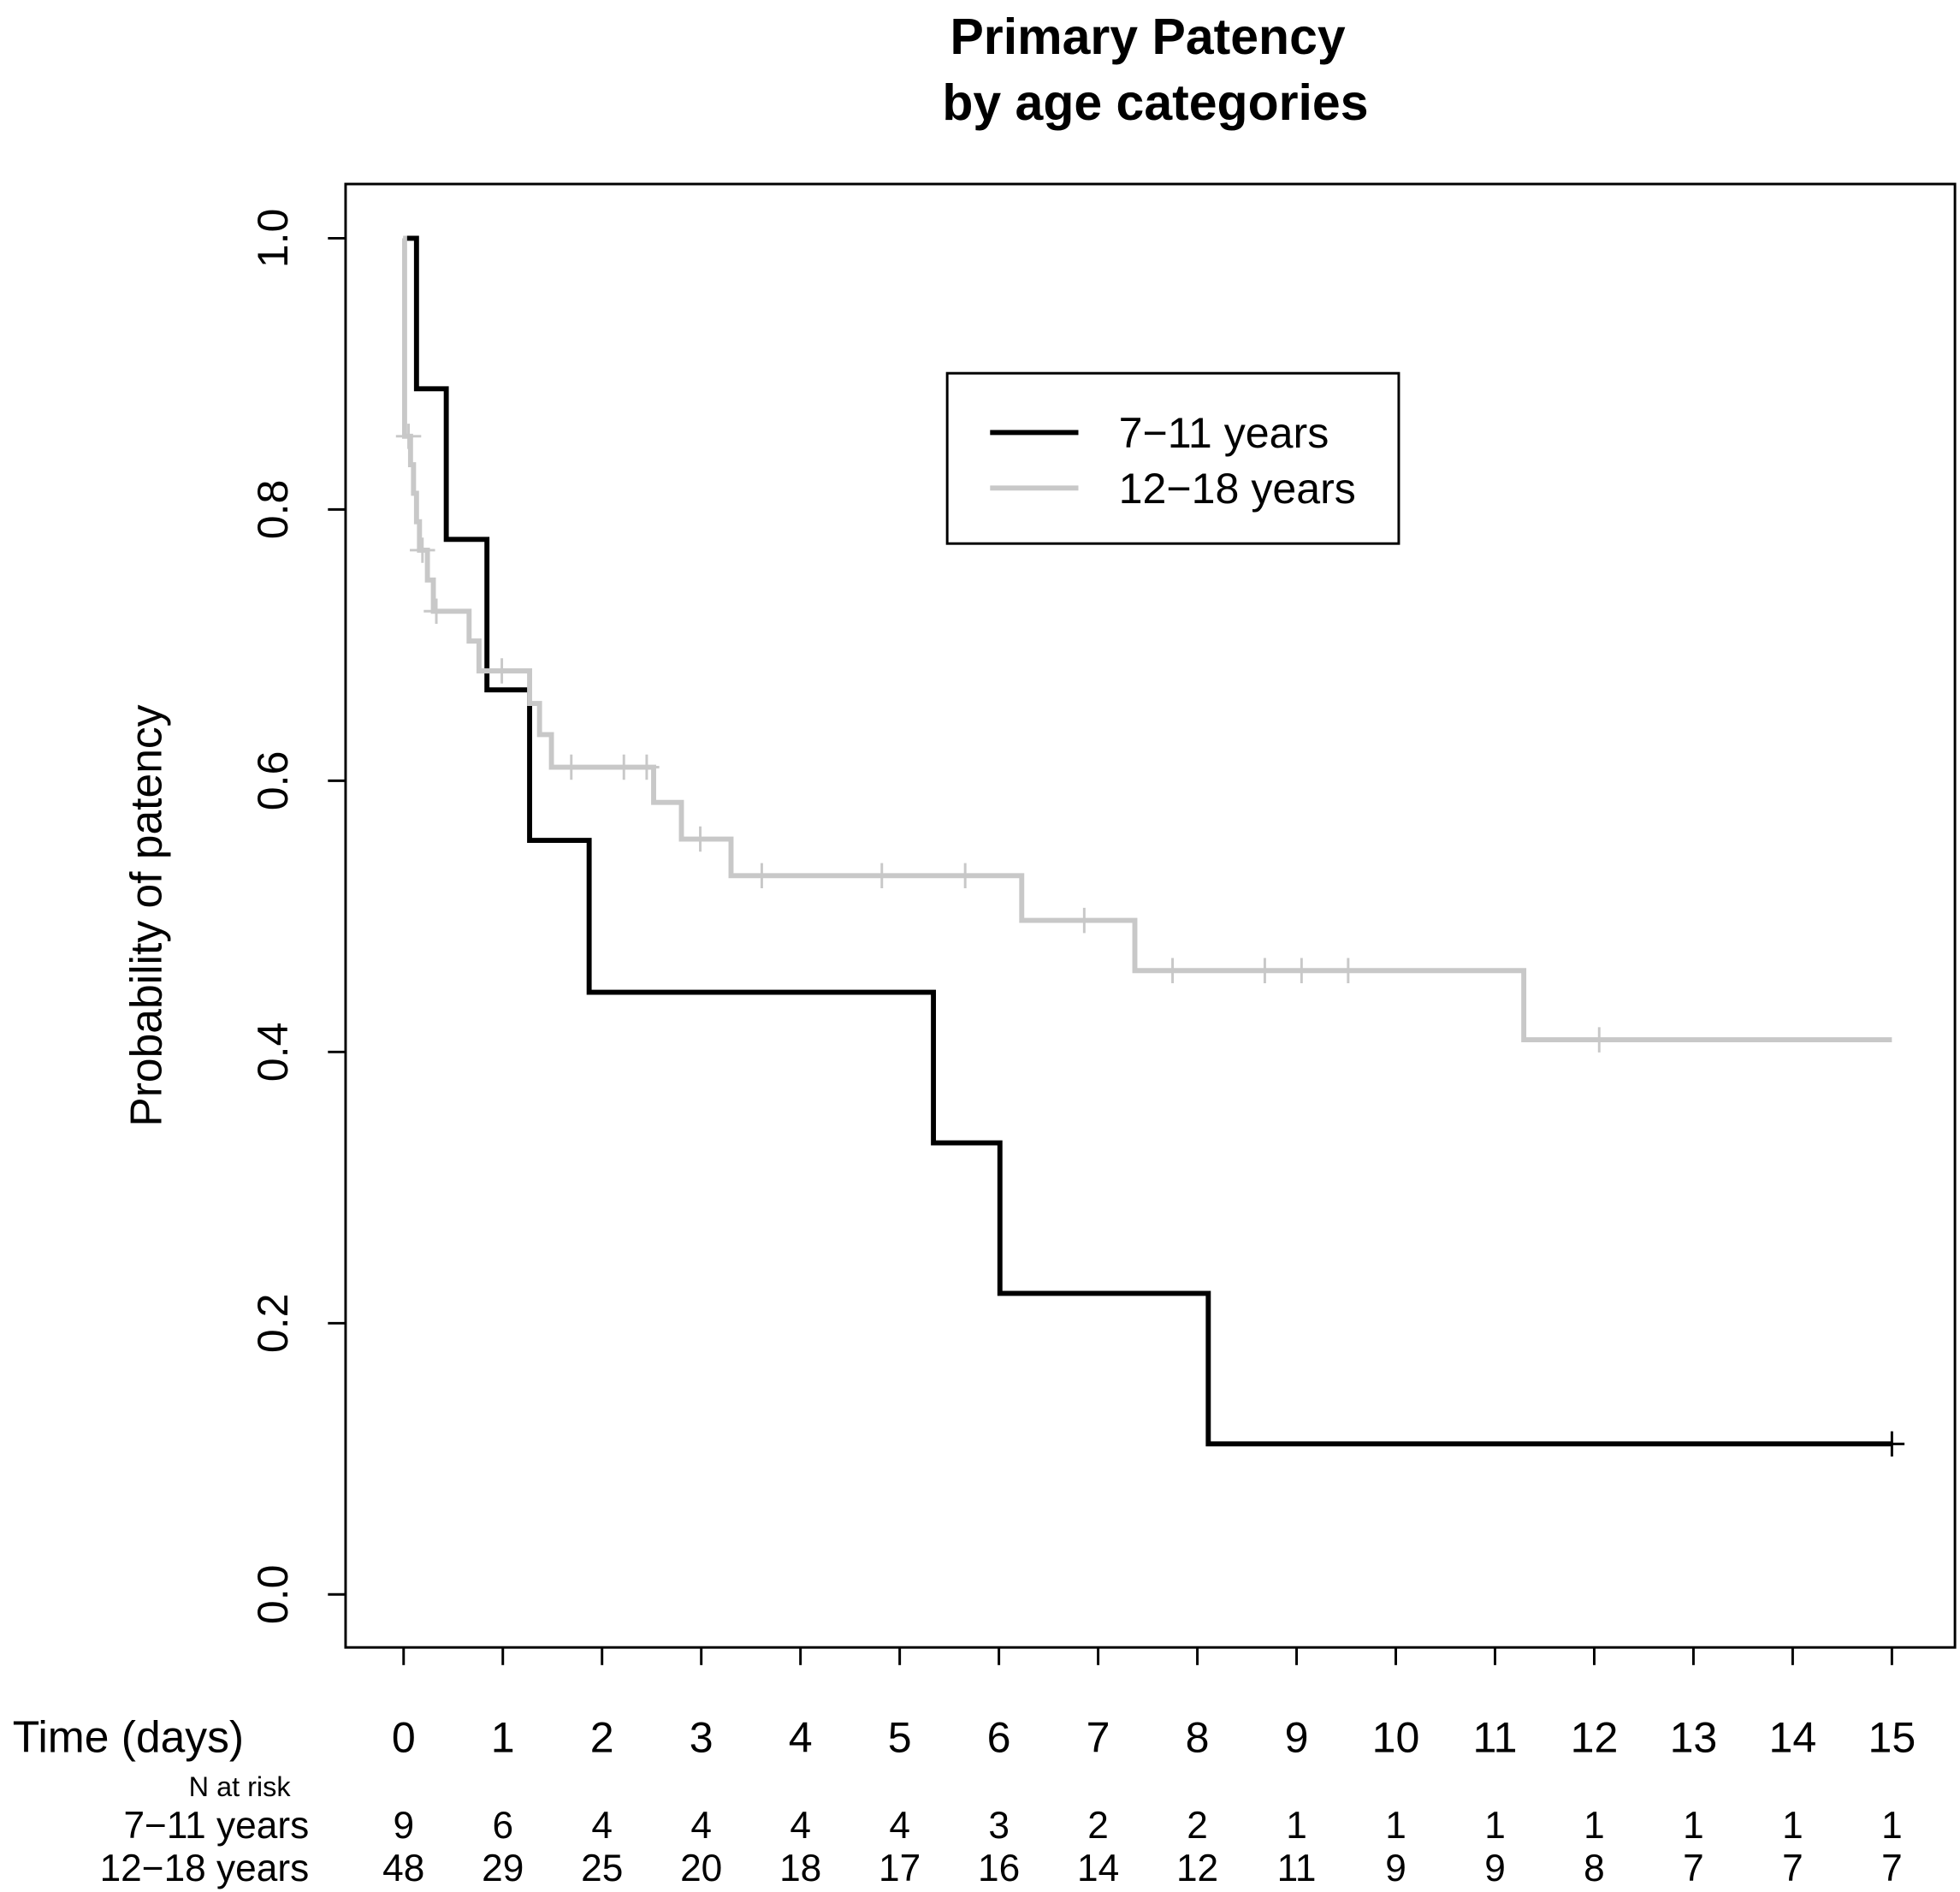 This screenshot has height=1892, width=1960. Describe the element at coordinates (502, 1826) in the screenshot. I see `risk-count: 6` at that location.